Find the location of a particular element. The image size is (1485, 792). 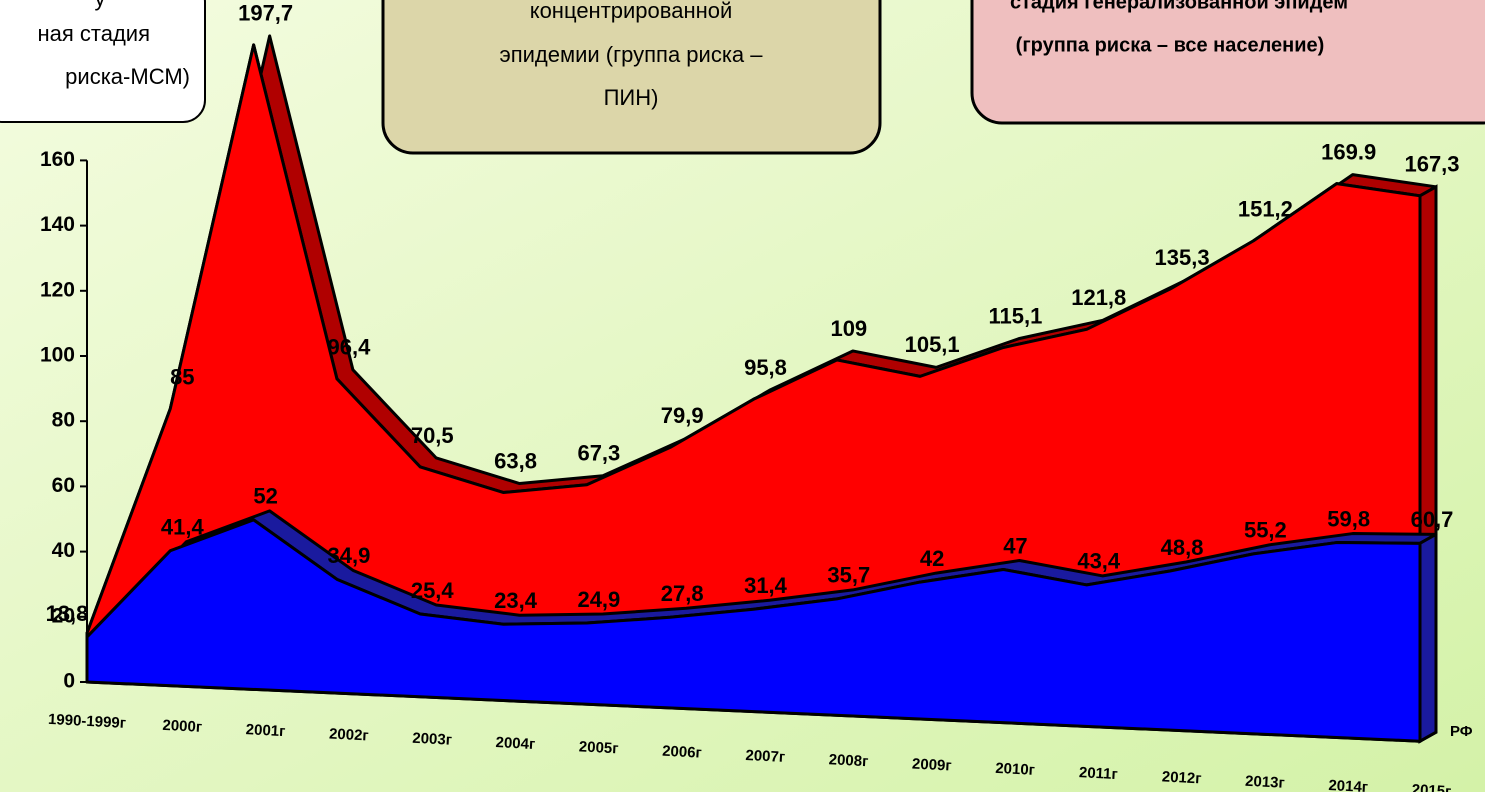

x-tick-label: 2004г is located at coordinates (515, 743).